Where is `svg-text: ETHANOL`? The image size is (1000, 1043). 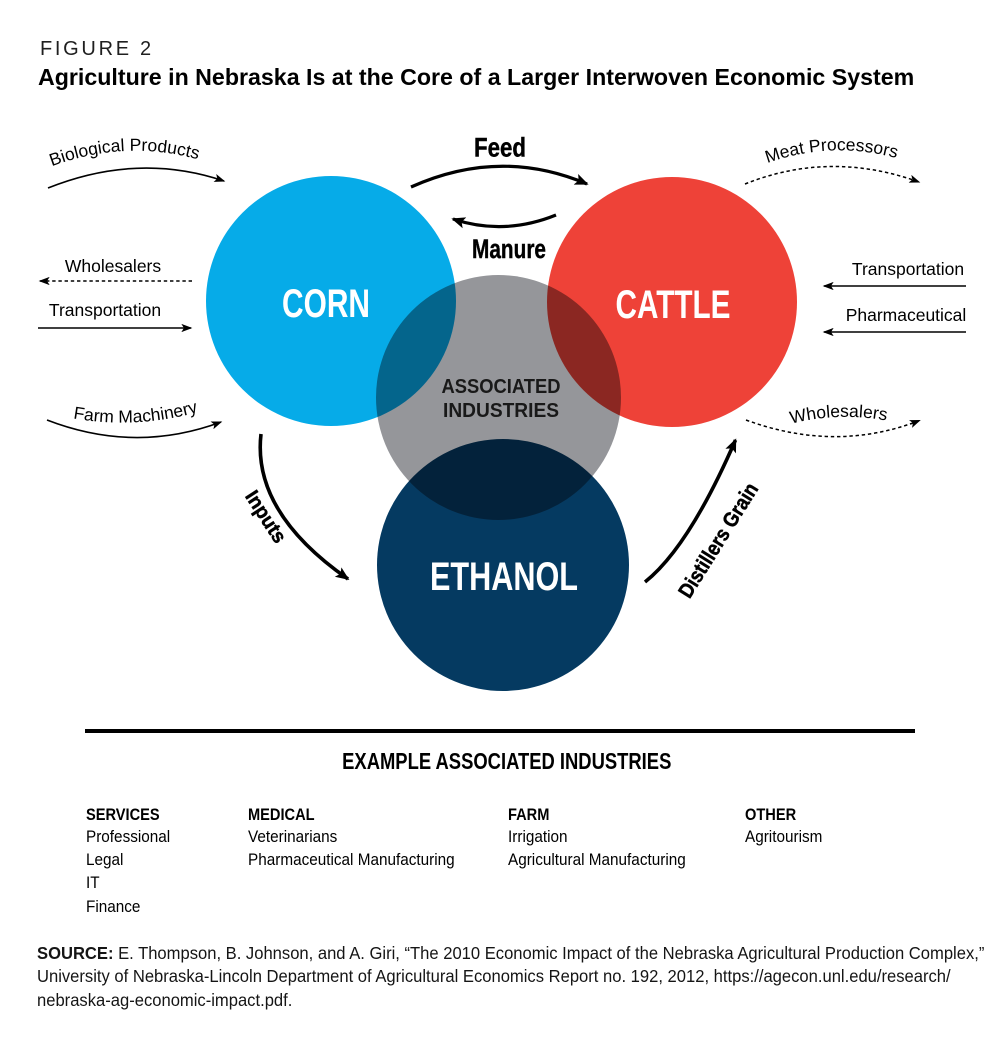 svg-text: ETHANOL is located at coordinates (504, 577).